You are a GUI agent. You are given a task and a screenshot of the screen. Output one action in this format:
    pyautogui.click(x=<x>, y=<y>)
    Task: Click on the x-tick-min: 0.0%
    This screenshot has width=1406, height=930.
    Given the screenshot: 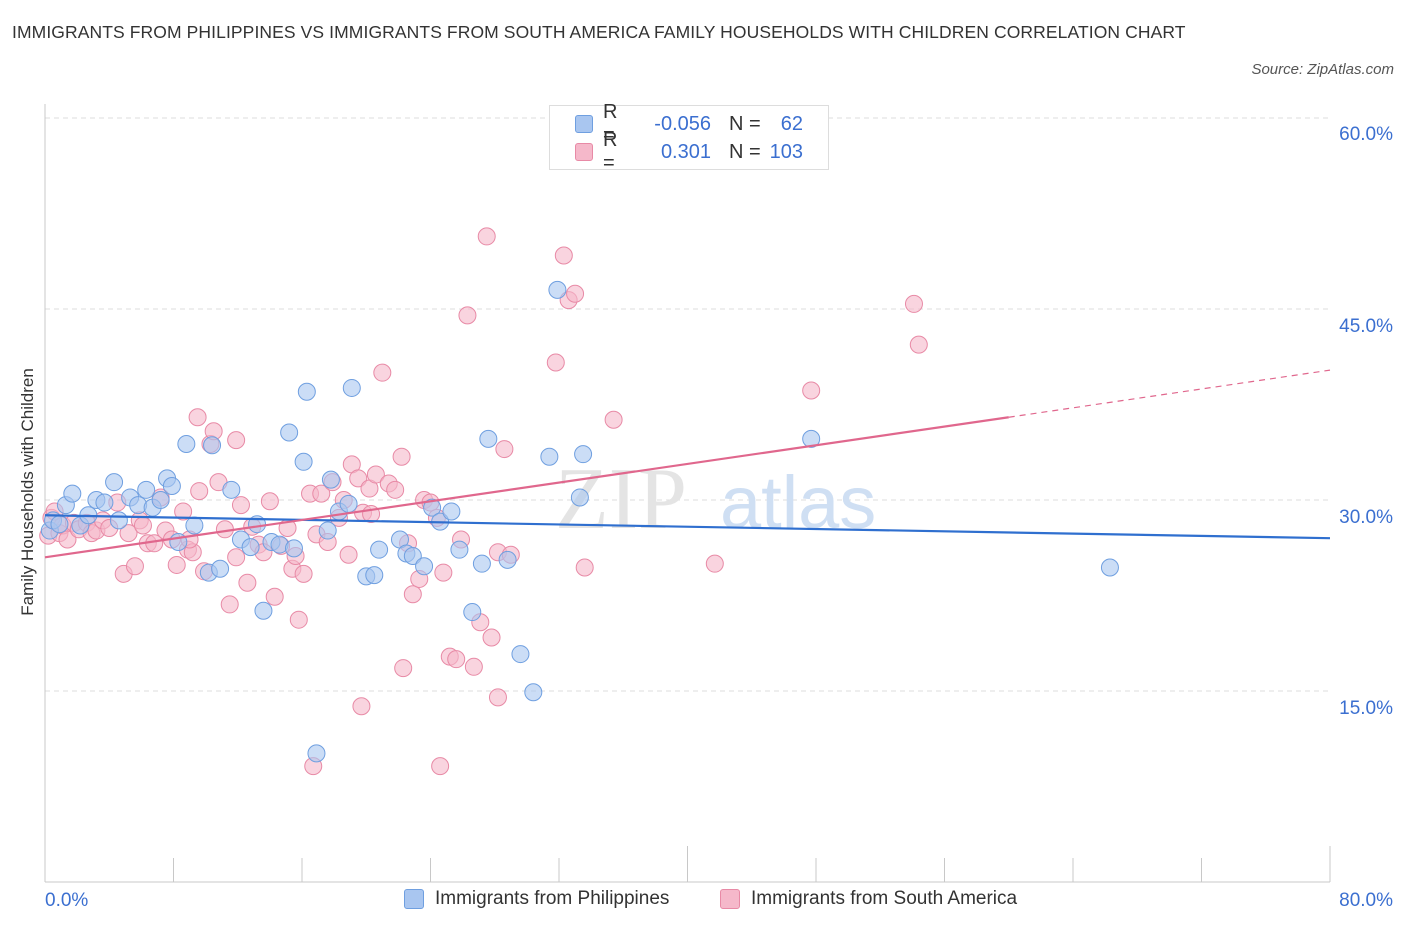 What is the action you would take?
    pyautogui.click(x=67, y=900)
    